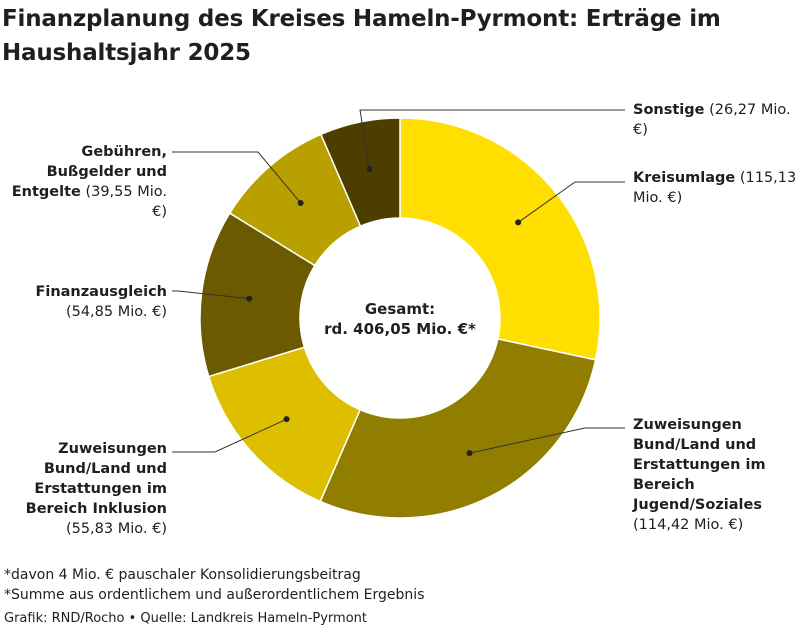 Image resolution: width=800 pixels, height=628 pixels. I want to click on center-label-line-2: rd. 406,05 Mio. €*, so click(400, 329).